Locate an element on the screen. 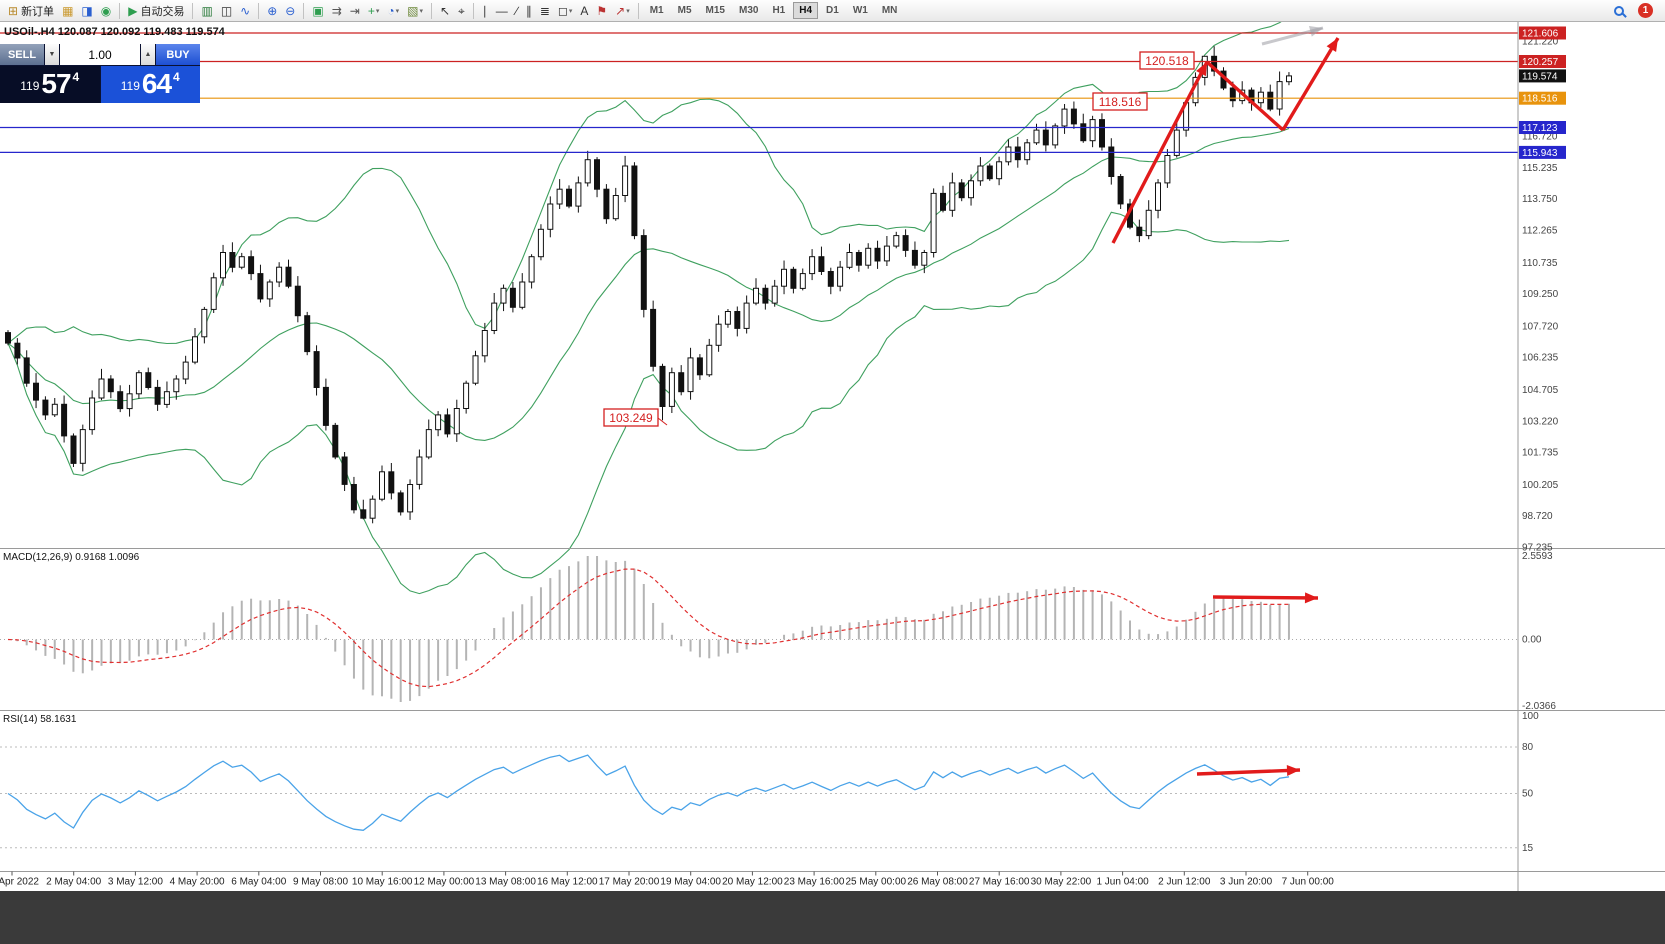 The image size is (1665, 944). shapes-button: ◻ ▾ is located at coordinates (565, 11).